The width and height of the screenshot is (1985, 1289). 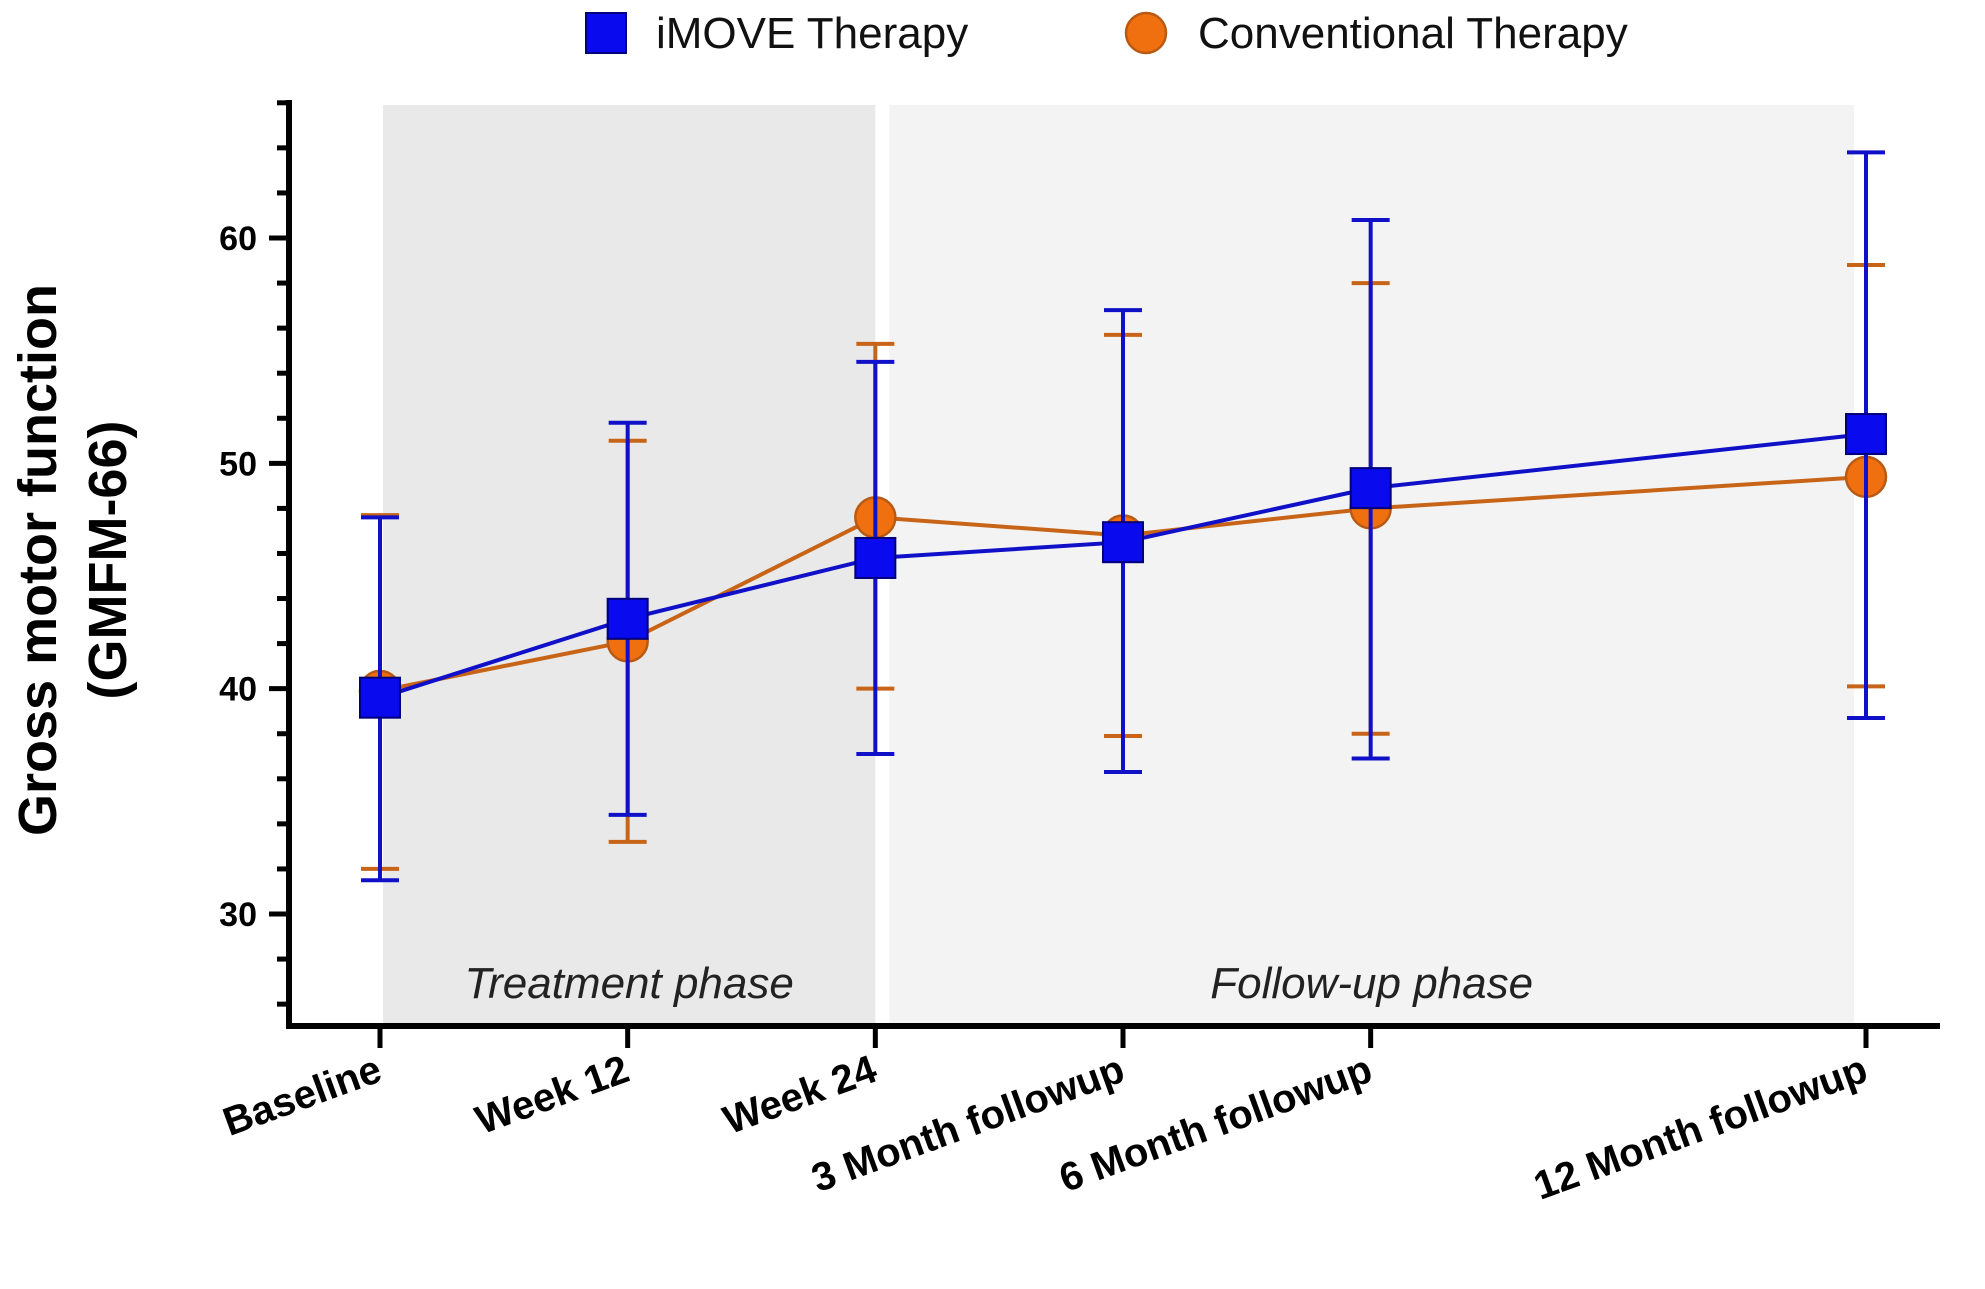 I want to click on y-axis-title-line-1: Gross motor function, so click(x=38, y=560).